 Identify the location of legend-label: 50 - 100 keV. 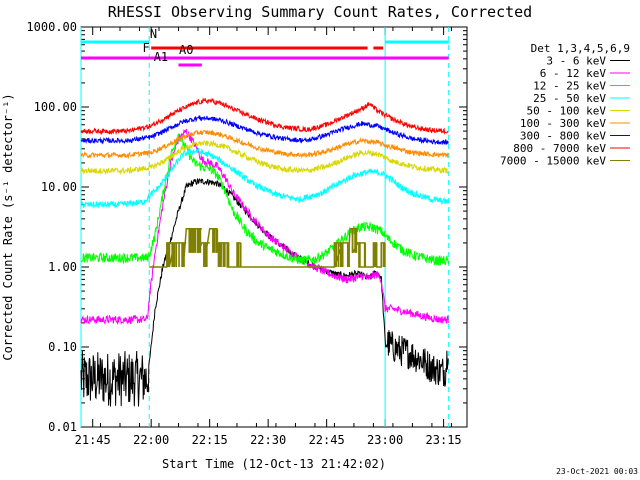
(567, 111).